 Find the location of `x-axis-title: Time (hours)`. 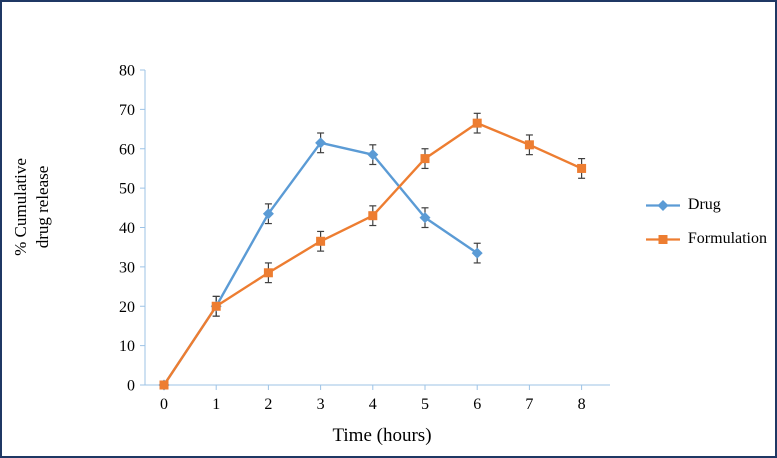

x-axis-title: Time (hours) is located at coordinates (382, 435).